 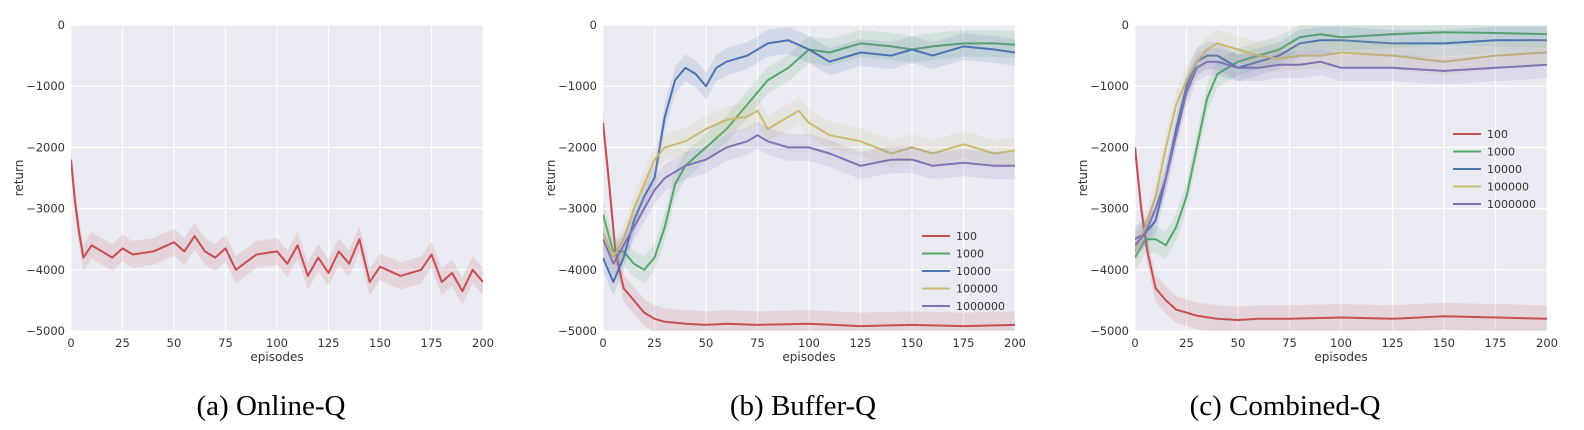 What do you see at coordinates (803, 406) in the screenshot?
I see `panel-caption: (b) Buffer-Q` at bounding box center [803, 406].